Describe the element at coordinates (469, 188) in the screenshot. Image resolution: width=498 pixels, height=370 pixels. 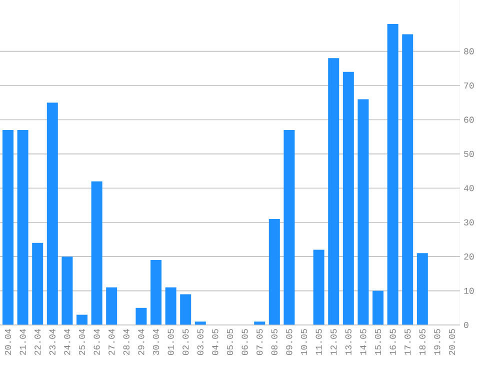
I see `y-tick-label: 40` at that location.